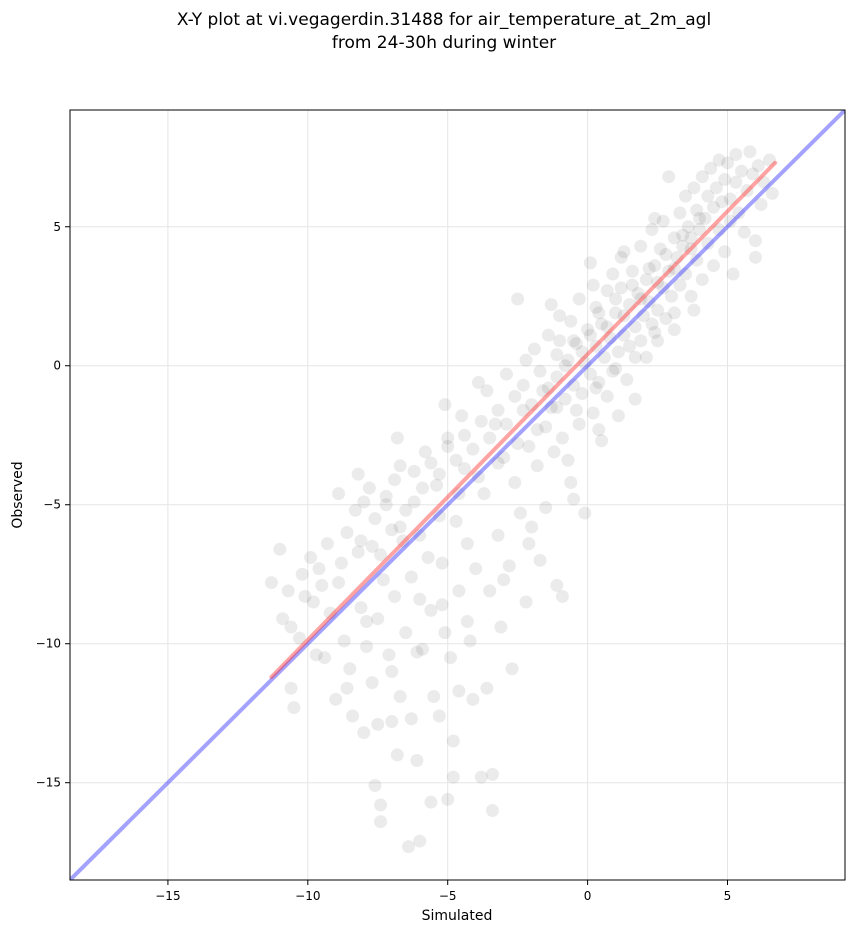 The height and width of the screenshot is (934, 854). Describe the element at coordinates (588, 896) in the screenshot. I see `x-tick-label: 0` at that location.